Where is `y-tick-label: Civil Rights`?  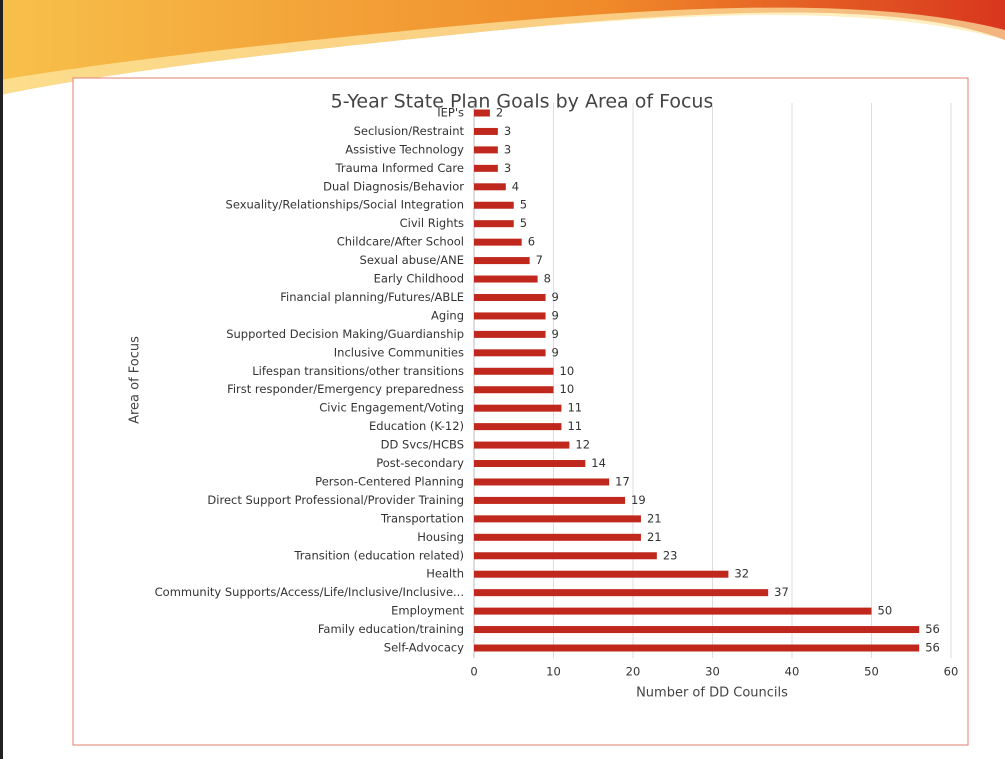
y-tick-label: Civil Rights is located at coordinates (432, 223).